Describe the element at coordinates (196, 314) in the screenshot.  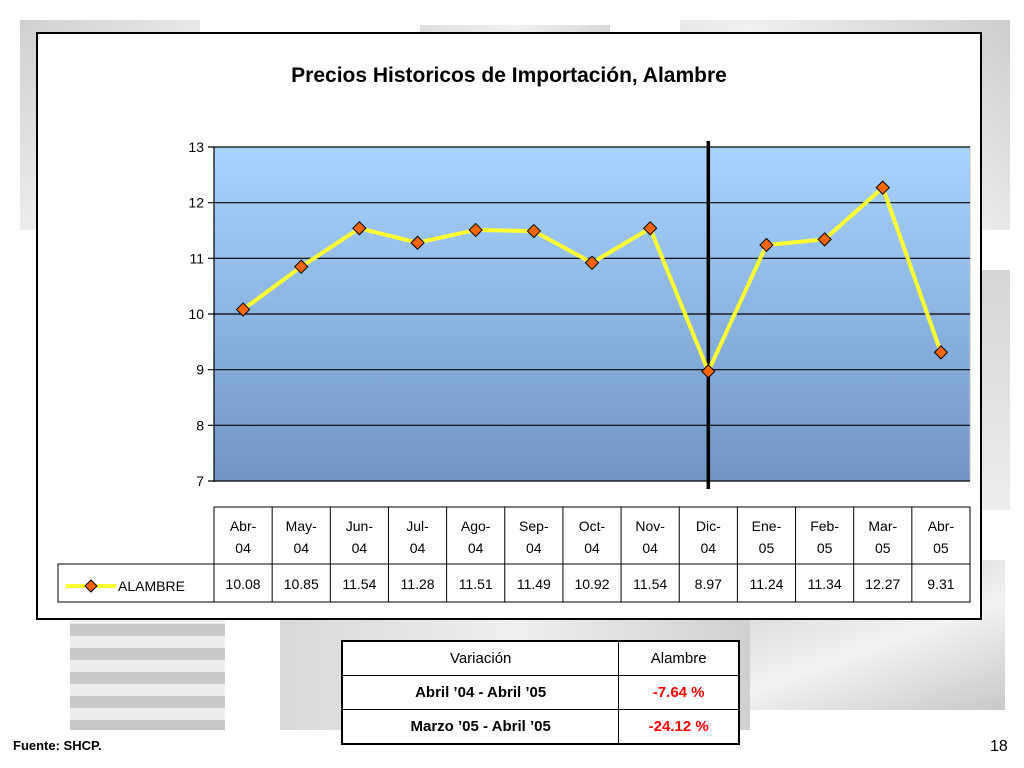
I see `y-tick-label: 10` at that location.